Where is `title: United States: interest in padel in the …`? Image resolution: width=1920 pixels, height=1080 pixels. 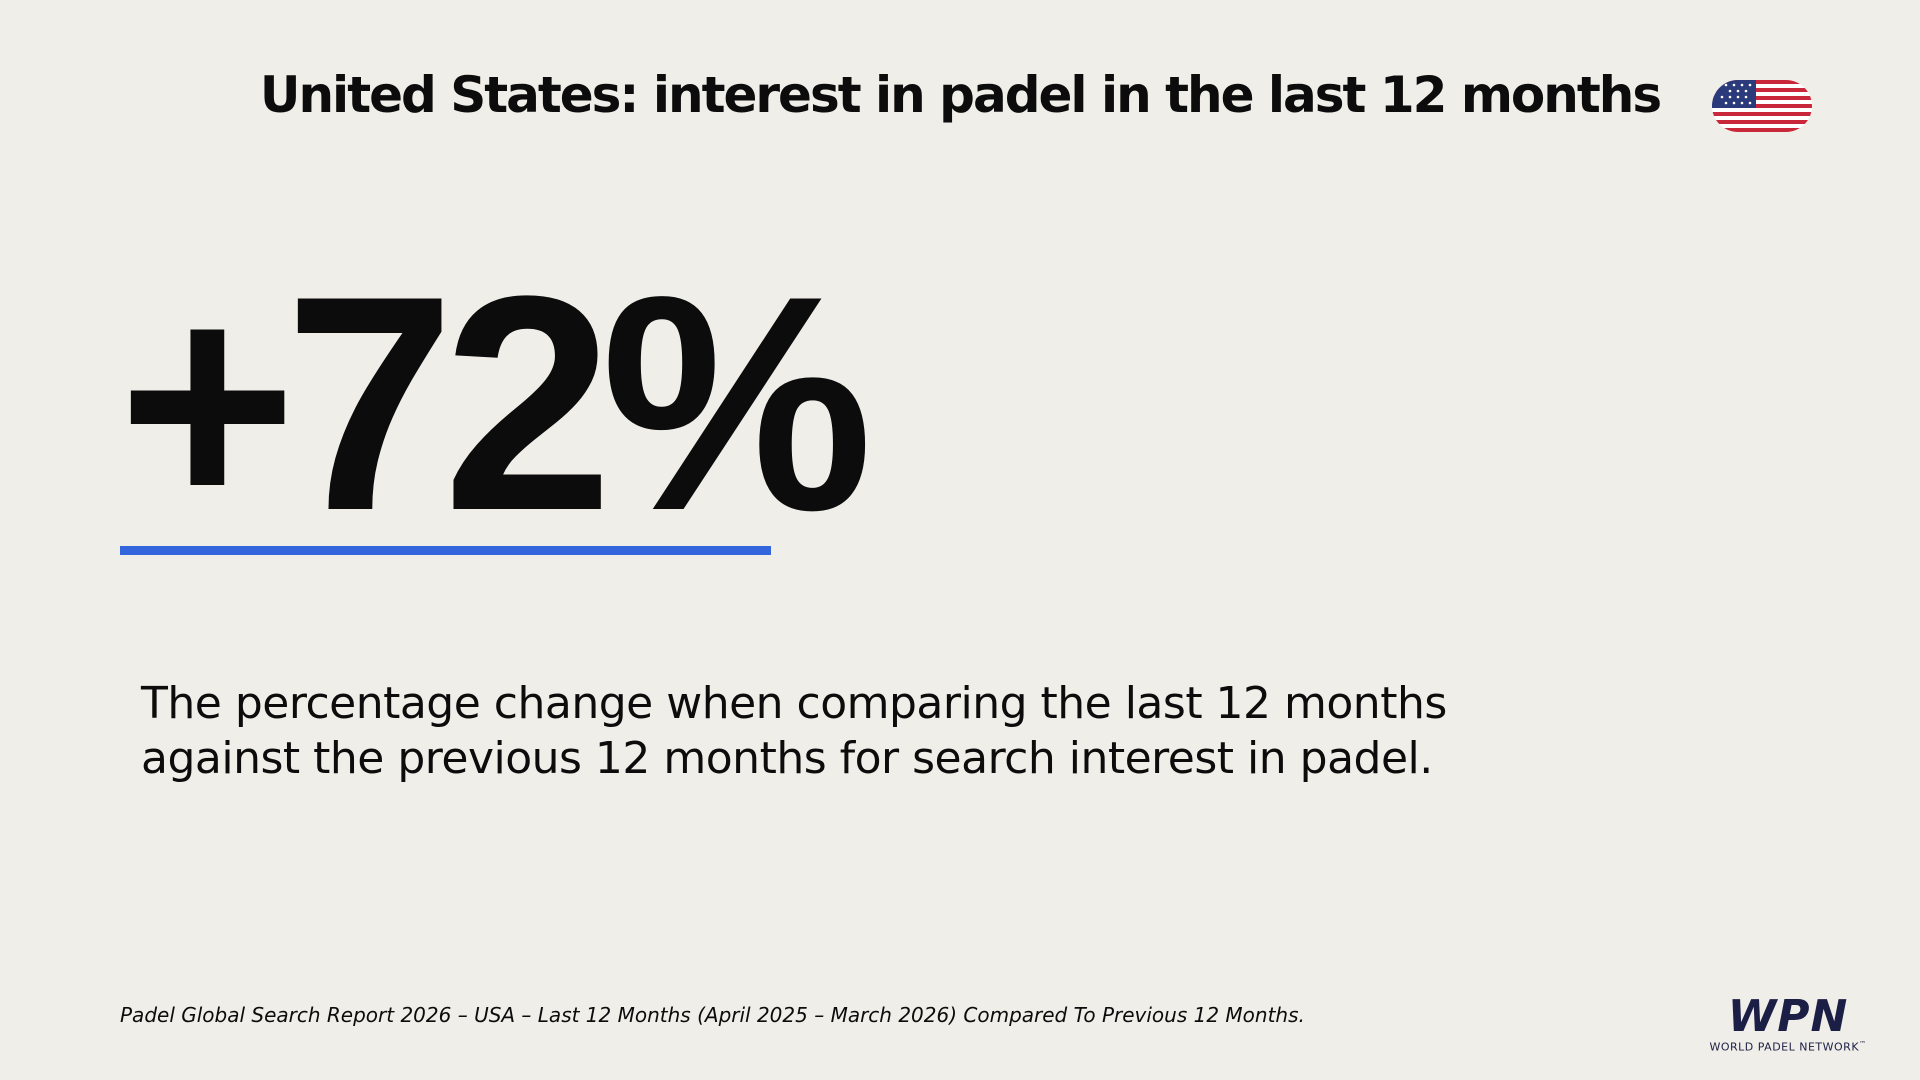 title: United States: interest in padel in the … is located at coordinates (960, 95).